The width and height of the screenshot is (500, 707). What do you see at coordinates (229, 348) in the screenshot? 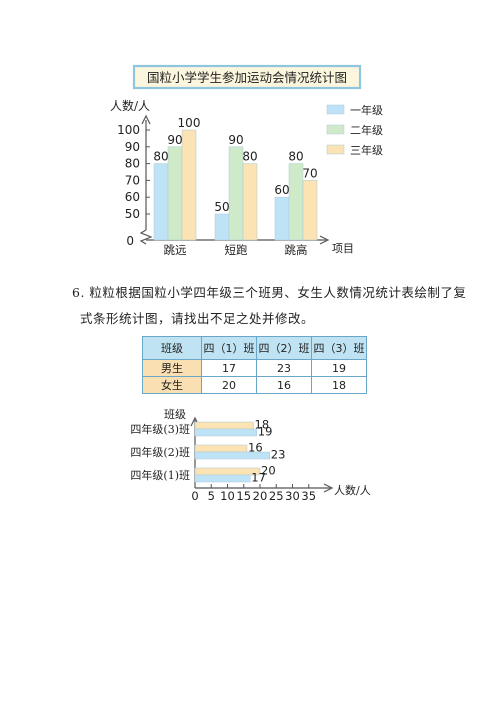
I see `table-column-header: 四（1）班` at bounding box center [229, 348].